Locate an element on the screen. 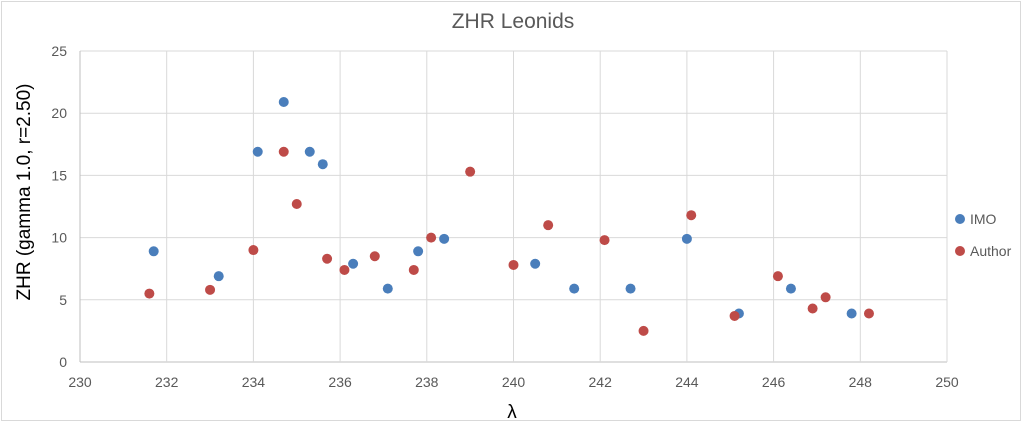  x-tick-label: 230 is located at coordinates (80, 382).